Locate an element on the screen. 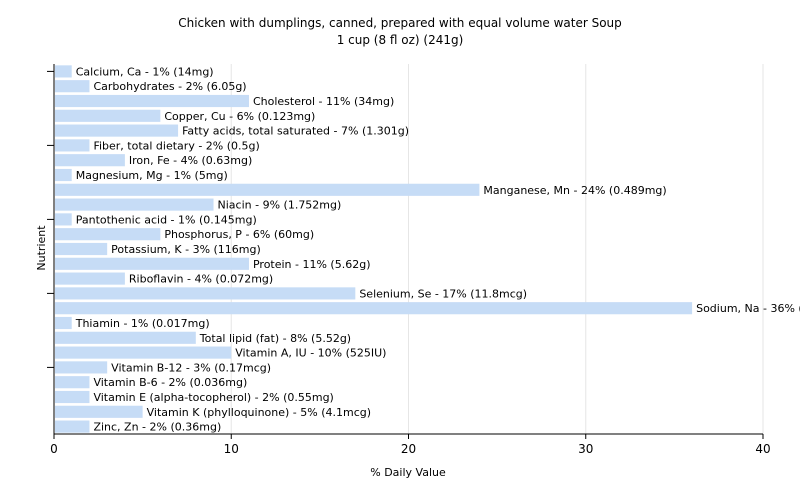  bar-label: Protein - 11% (5.62g) is located at coordinates (312, 264).